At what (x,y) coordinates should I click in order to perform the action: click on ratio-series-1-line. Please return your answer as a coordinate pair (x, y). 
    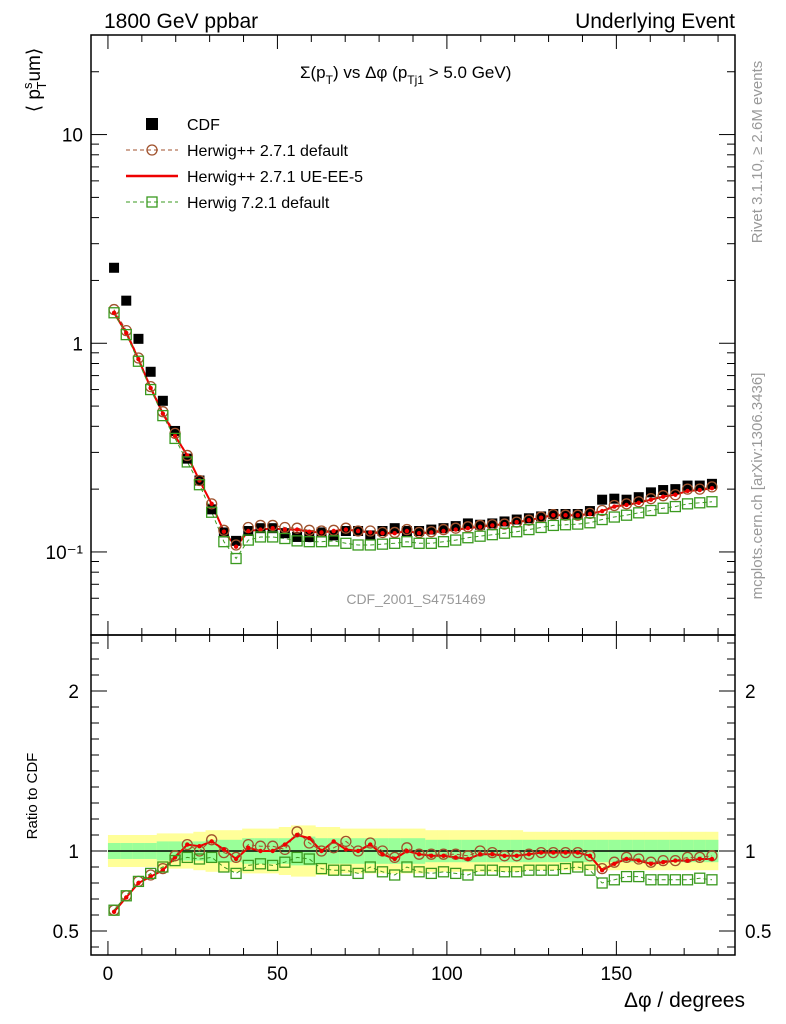
    Looking at the image, I should click on (412, 873).